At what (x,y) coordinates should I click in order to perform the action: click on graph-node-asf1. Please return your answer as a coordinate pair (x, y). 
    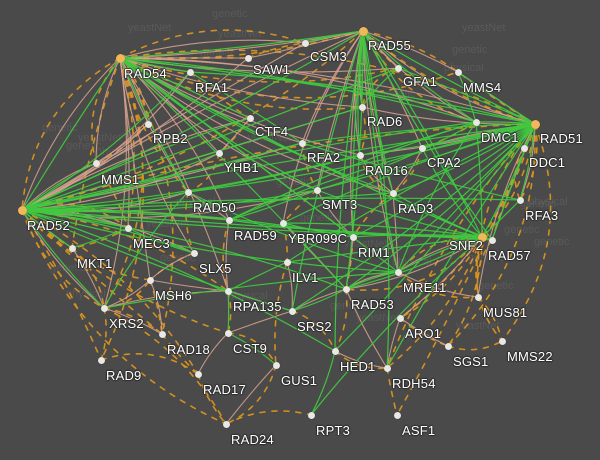
    Looking at the image, I should click on (397, 415).